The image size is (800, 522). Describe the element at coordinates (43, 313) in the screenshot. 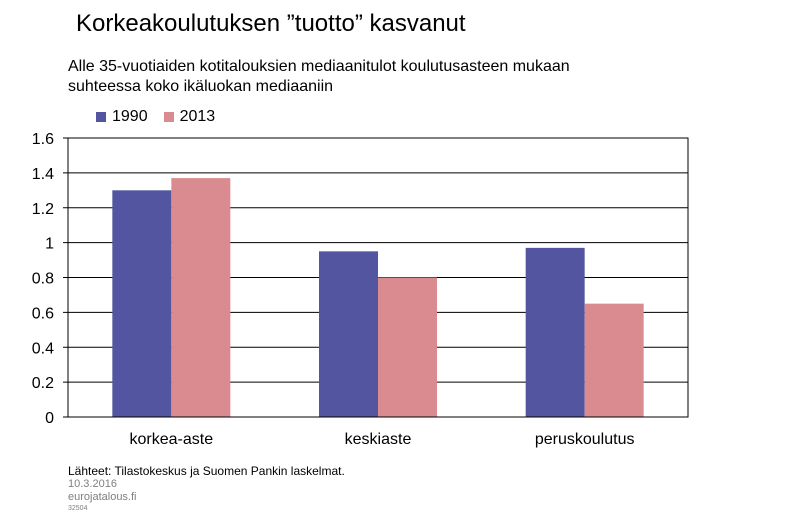

I see `y-tick-label-3: 0.6` at that location.